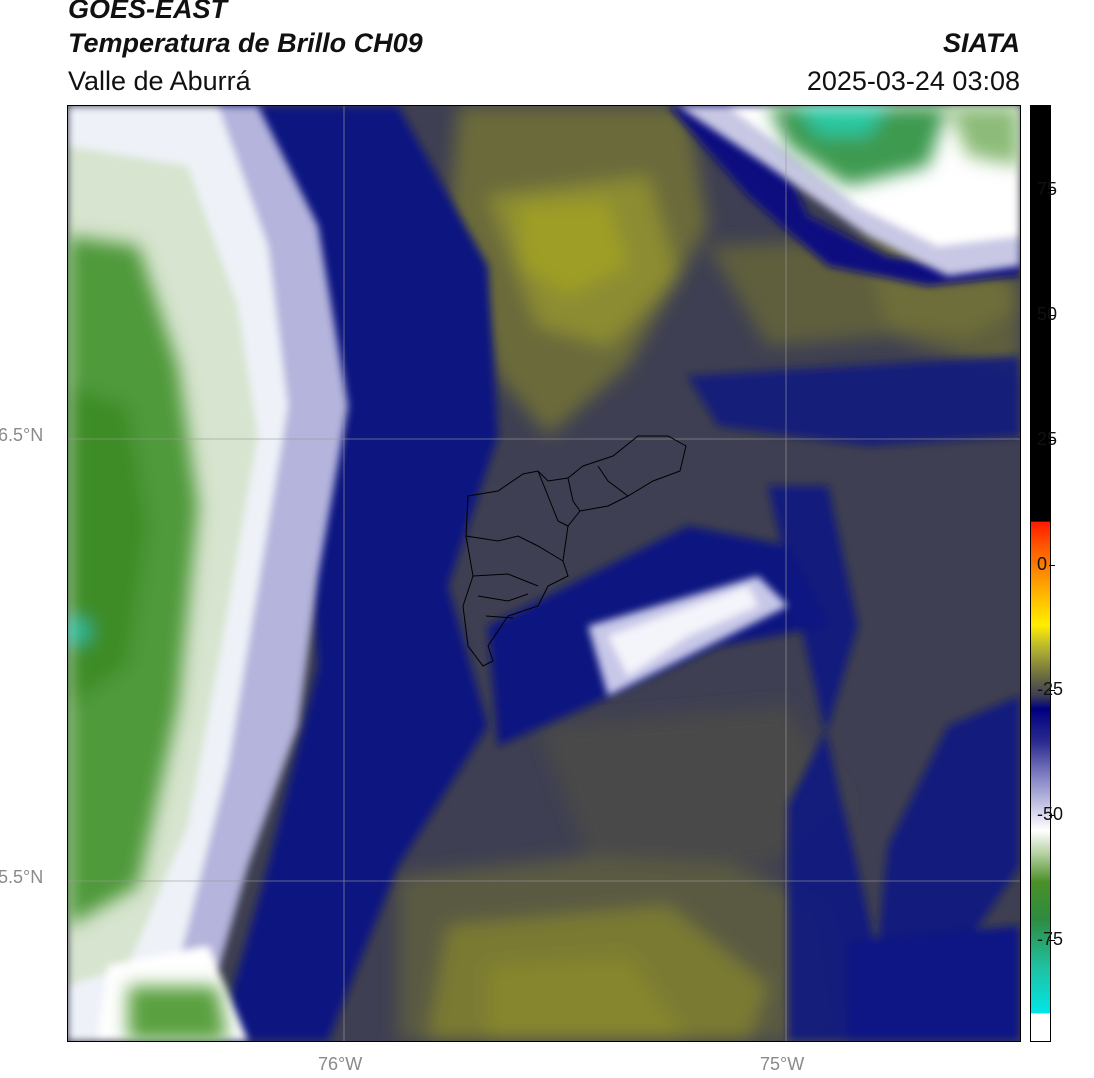  What do you see at coordinates (1042, 564) in the screenshot?
I see `colorbar-tick-label: 0` at bounding box center [1042, 564].